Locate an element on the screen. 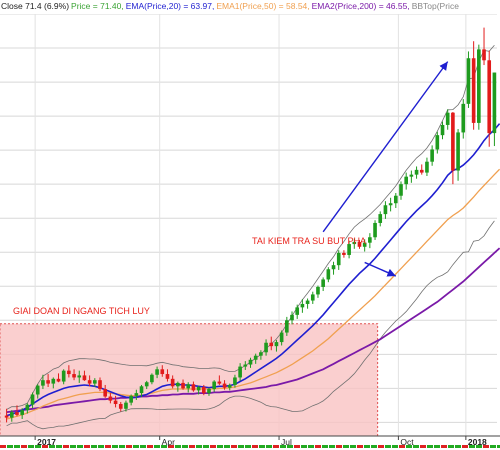 This screenshot has height=450, width=500. x-tick-label: 2018 is located at coordinates (477, 442).